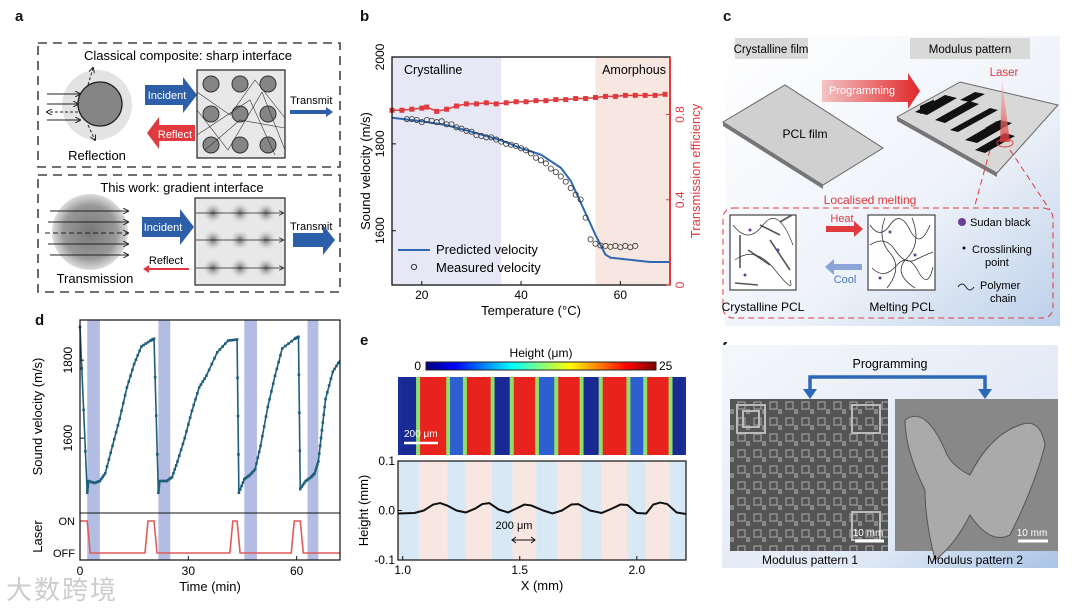 This screenshot has height=608, width=1080. Describe the element at coordinates (181, 187) in the screenshot. I see `gradient-title: This work: gradient interface` at that location.